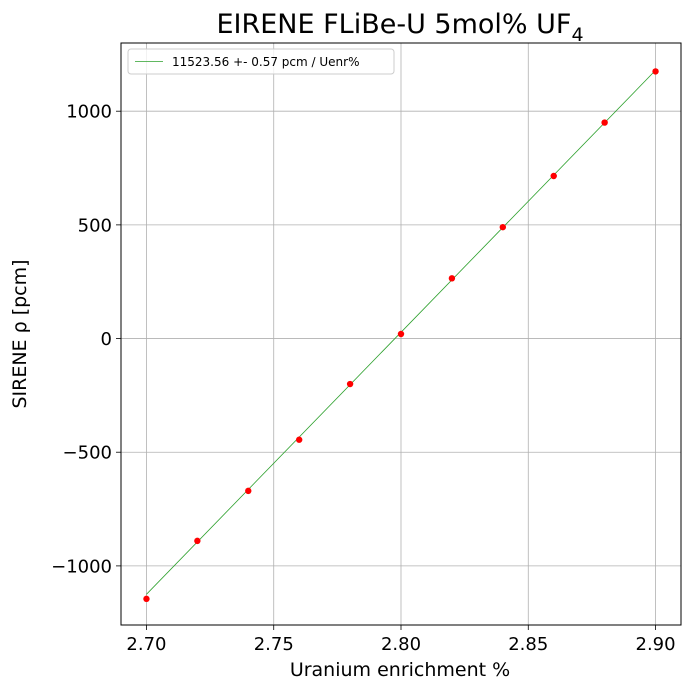 Image resolution: width=689 pixels, height=690 pixels. What do you see at coordinates (393, 24) in the screenshot?
I see `chart-title-text: EIRENE FLiBe-U 5mol% UF` at bounding box center [393, 24].